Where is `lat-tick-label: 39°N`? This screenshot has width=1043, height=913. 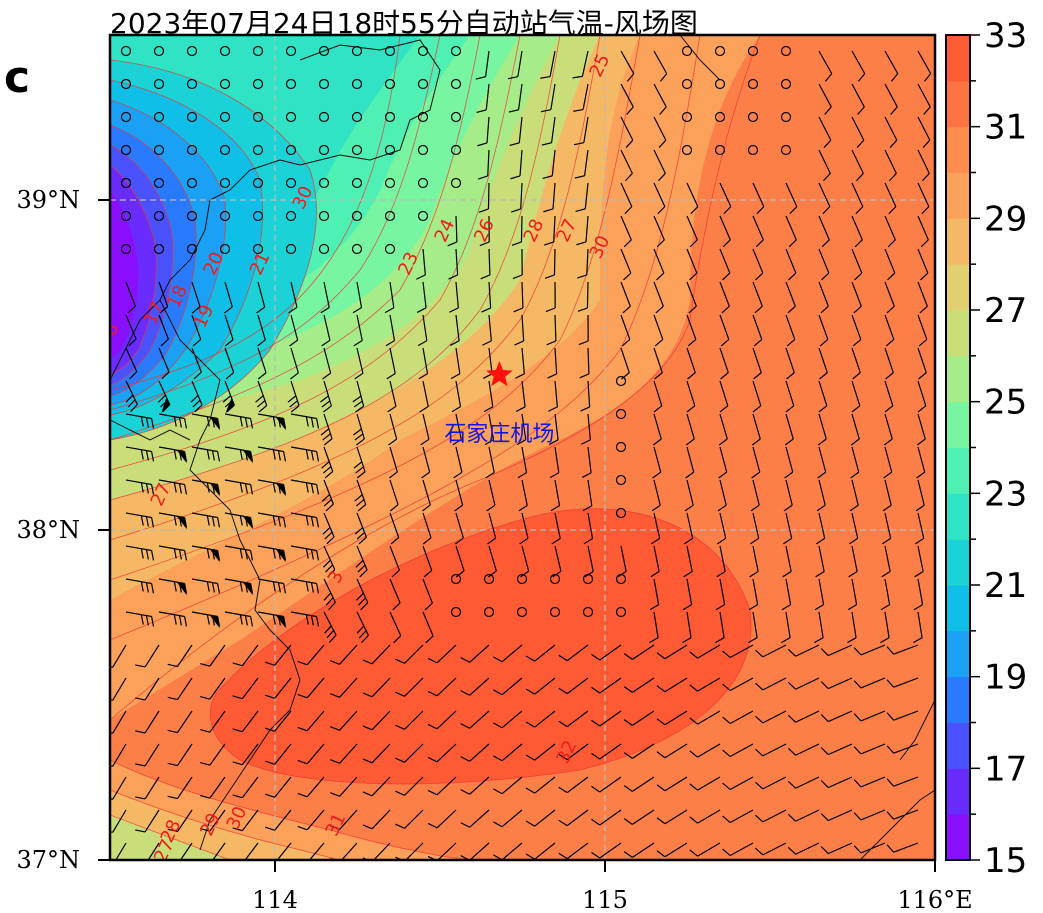
lat-tick-label: 39°N is located at coordinates (48, 200).